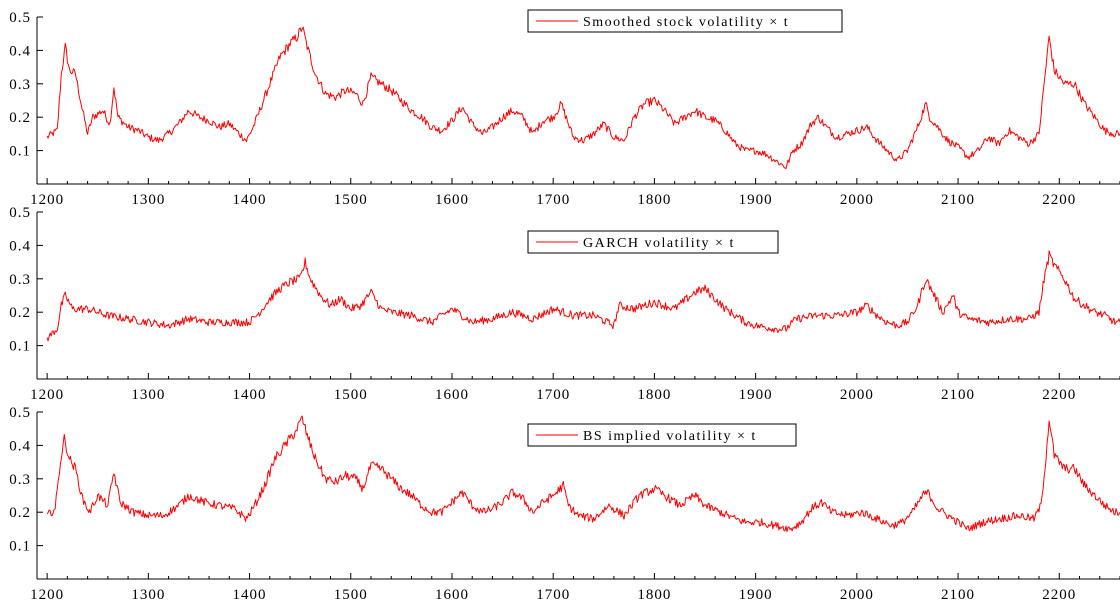  Describe the element at coordinates (670, 436) in the screenshot. I see `legend-label: BS implied volatility × t` at that location.